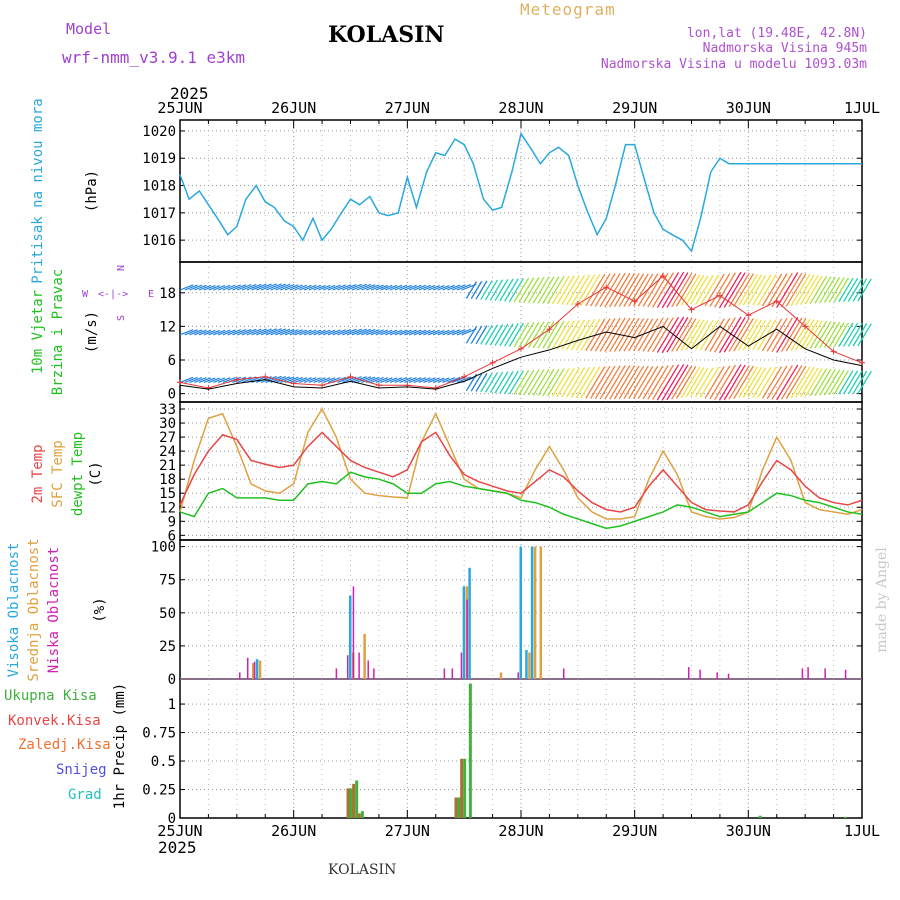  What do you see at coordinates (172, 395) in the screenshot?
I see `y-tick-label: 0` at bounding box center [172, 395].